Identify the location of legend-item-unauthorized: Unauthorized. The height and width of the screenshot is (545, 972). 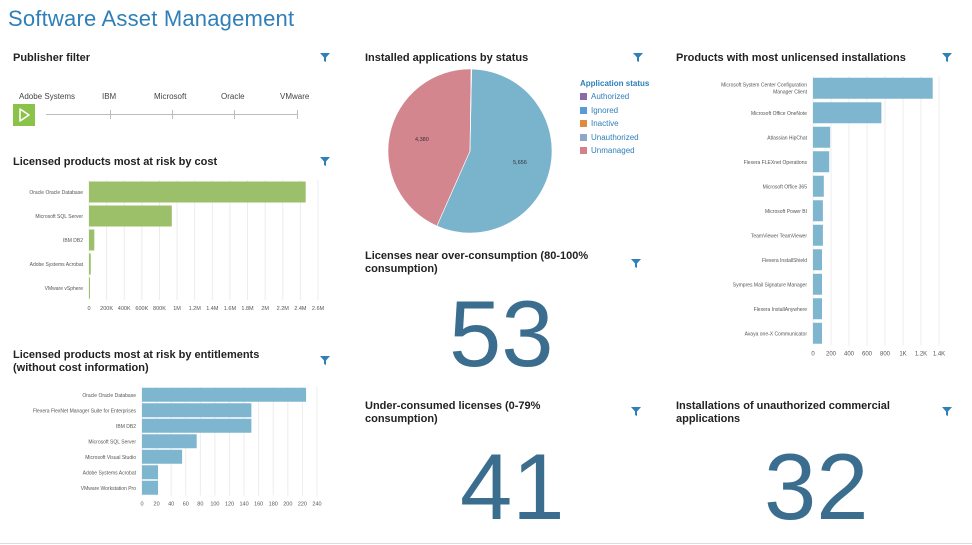
(609, 138).